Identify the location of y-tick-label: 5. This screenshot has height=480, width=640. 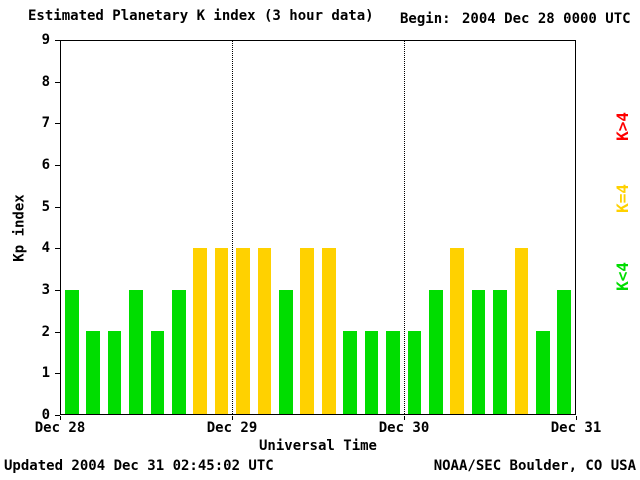
(45, 206).